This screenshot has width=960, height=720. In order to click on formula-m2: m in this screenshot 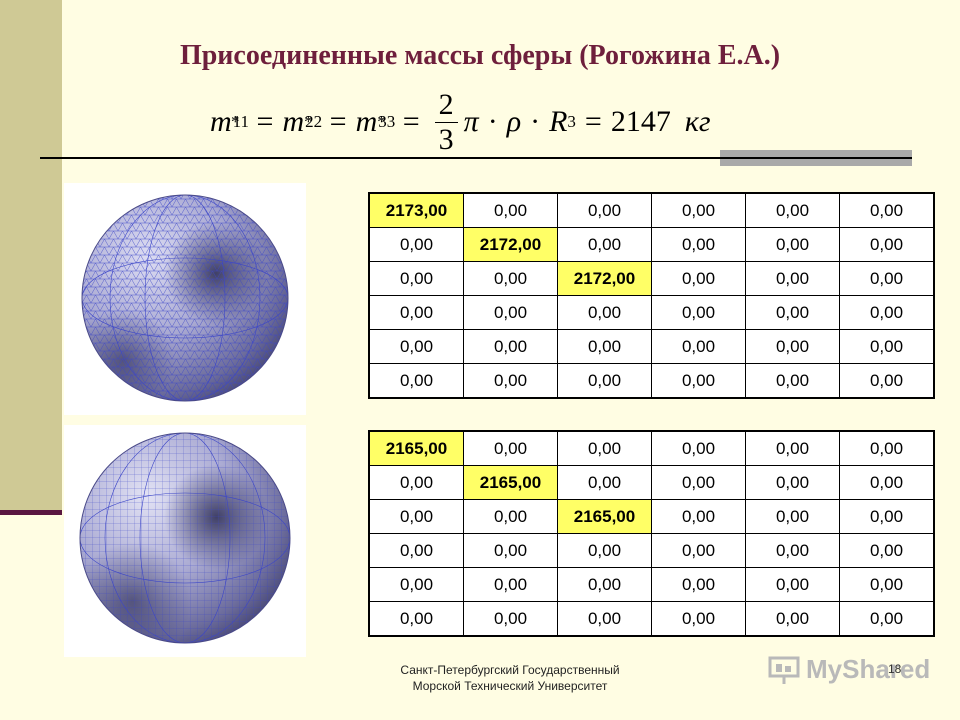, I will do `click(293, 121)`.